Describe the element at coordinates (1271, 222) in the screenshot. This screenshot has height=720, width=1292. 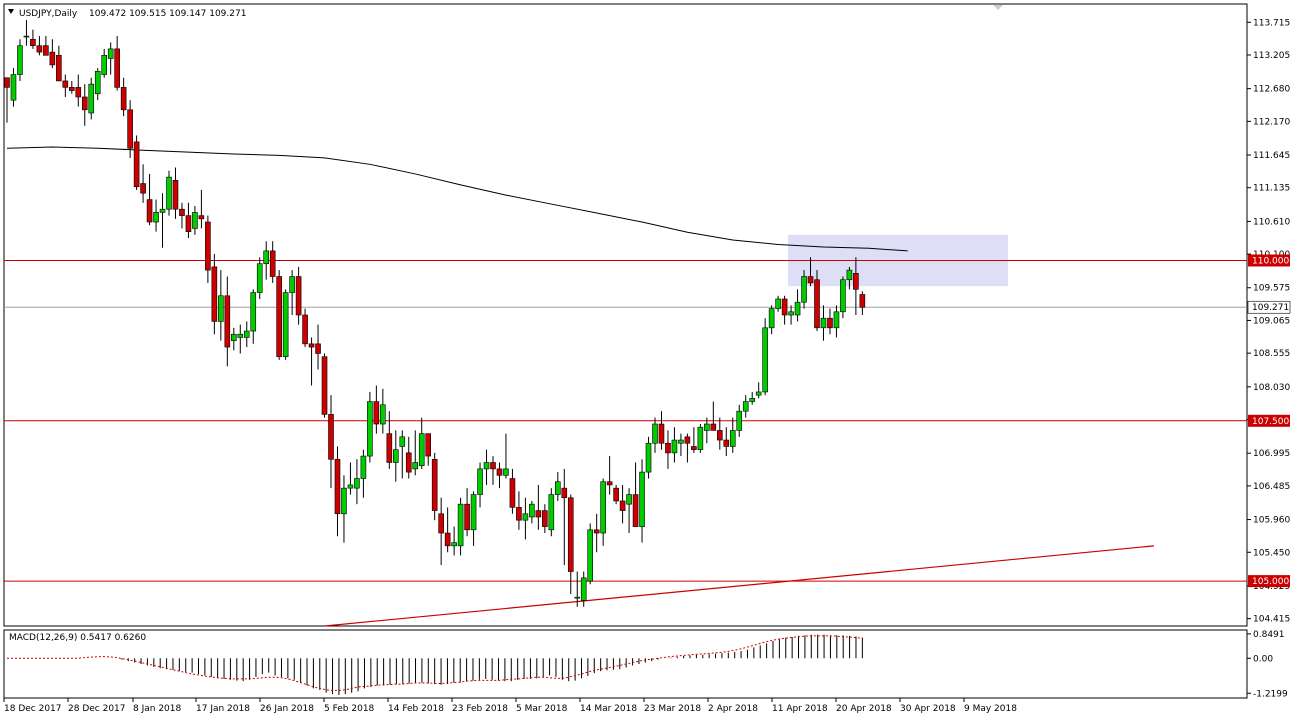
I see `price-tick-label: 110.610` at that location.